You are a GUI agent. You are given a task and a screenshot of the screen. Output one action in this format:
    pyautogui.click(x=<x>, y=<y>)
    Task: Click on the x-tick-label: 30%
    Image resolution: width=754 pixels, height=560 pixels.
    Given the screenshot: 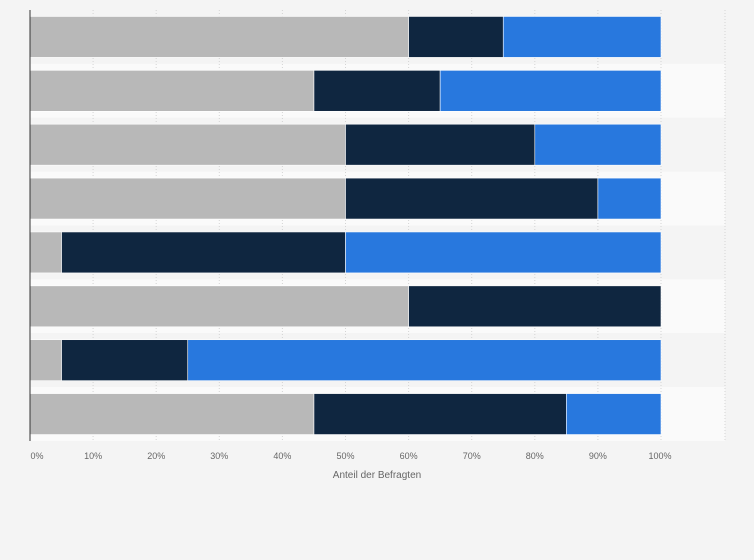 What is the action you would take?
    pyautogui.click(x=219, y=456)
    